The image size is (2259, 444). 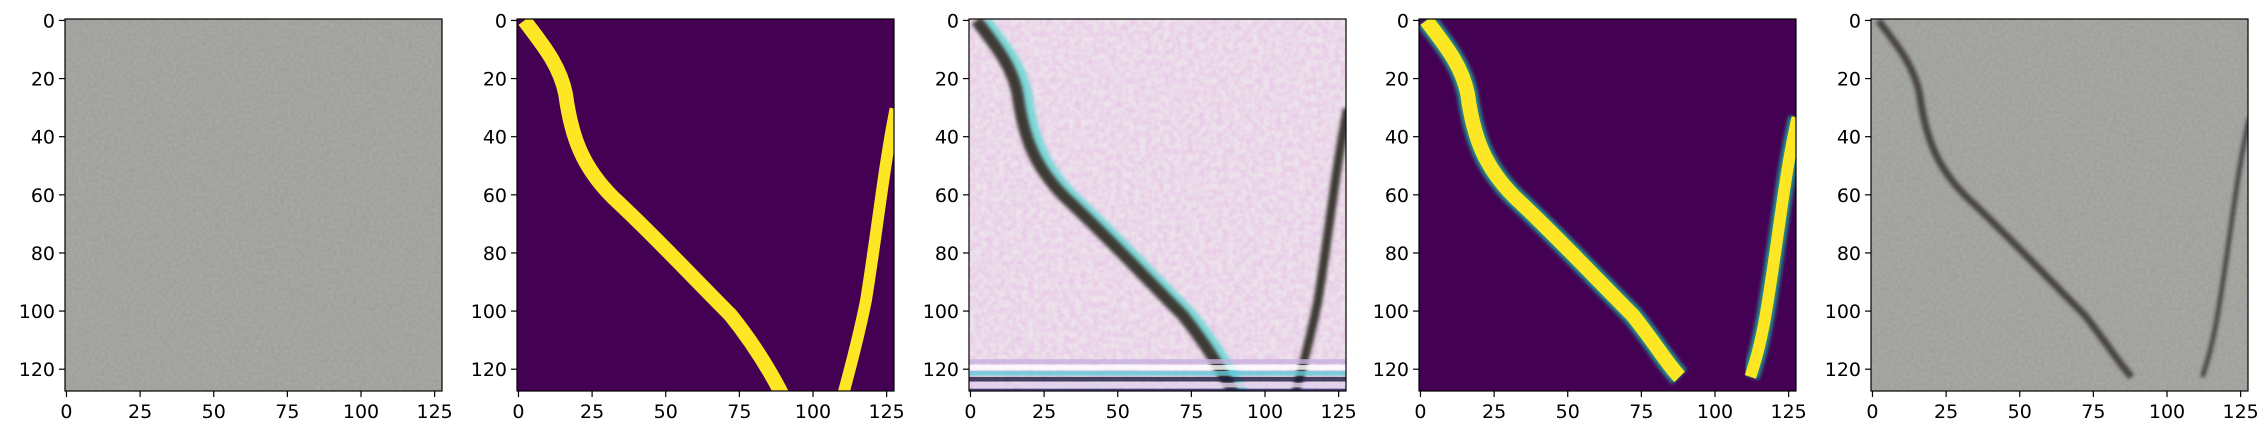 I want to click on crack-halo, so click(x=1114, y=205).